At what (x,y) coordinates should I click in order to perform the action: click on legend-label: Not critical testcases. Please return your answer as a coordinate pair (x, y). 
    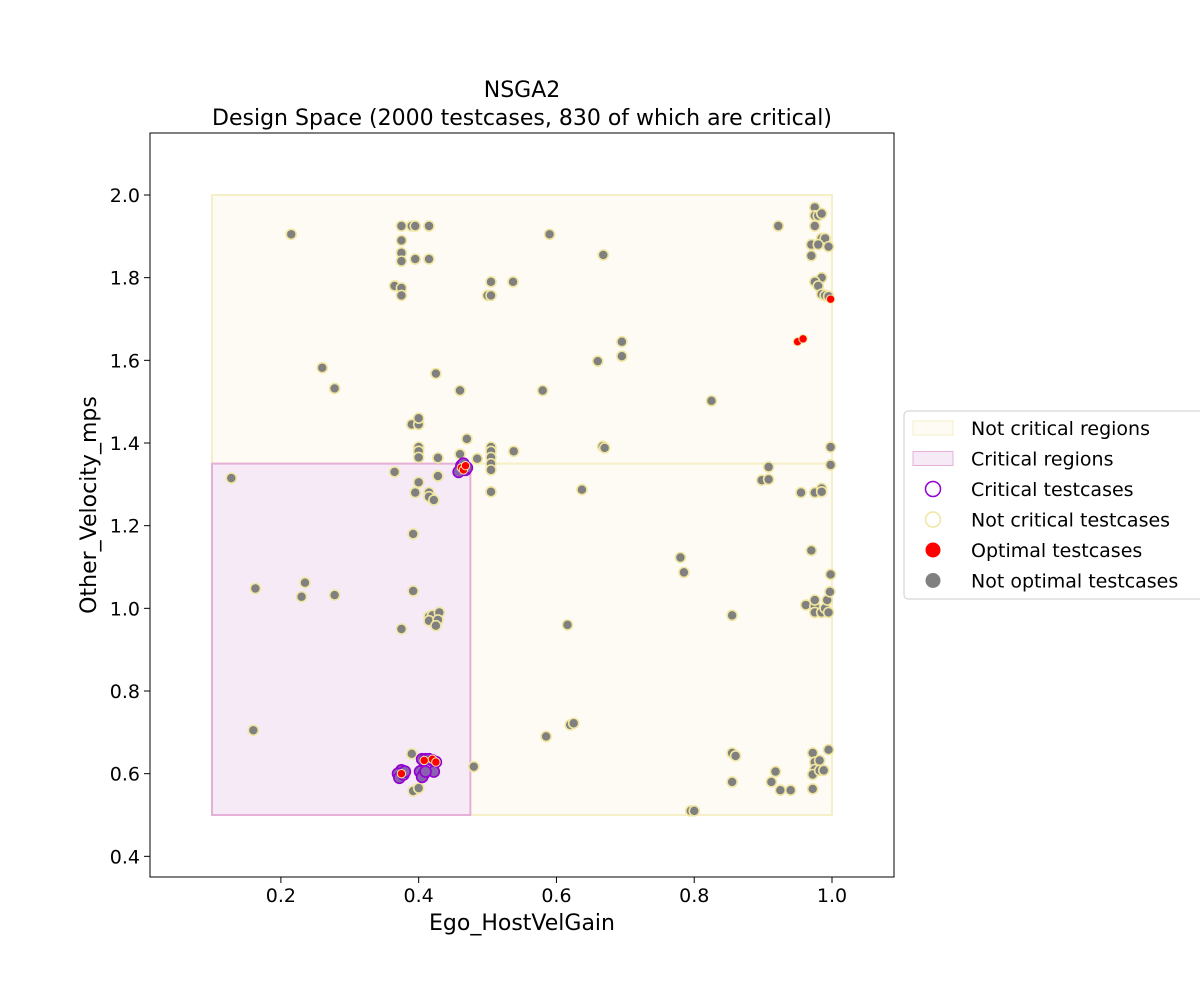
    Looking at the image, I should click on (1070, 521).